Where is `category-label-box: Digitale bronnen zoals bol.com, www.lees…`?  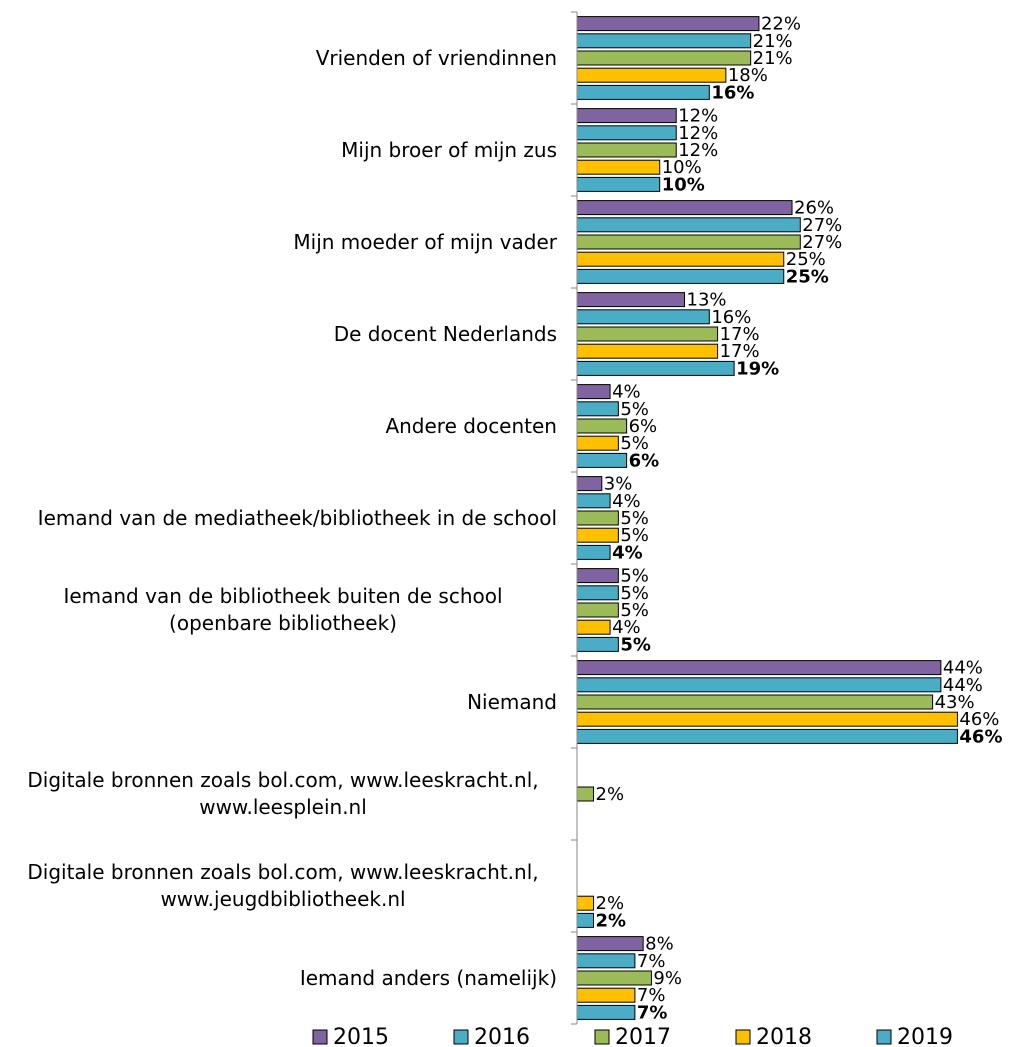 category-label-box: Digitale bronnen zoals bol.com, www.lees… is located at coordinates (278, 886).